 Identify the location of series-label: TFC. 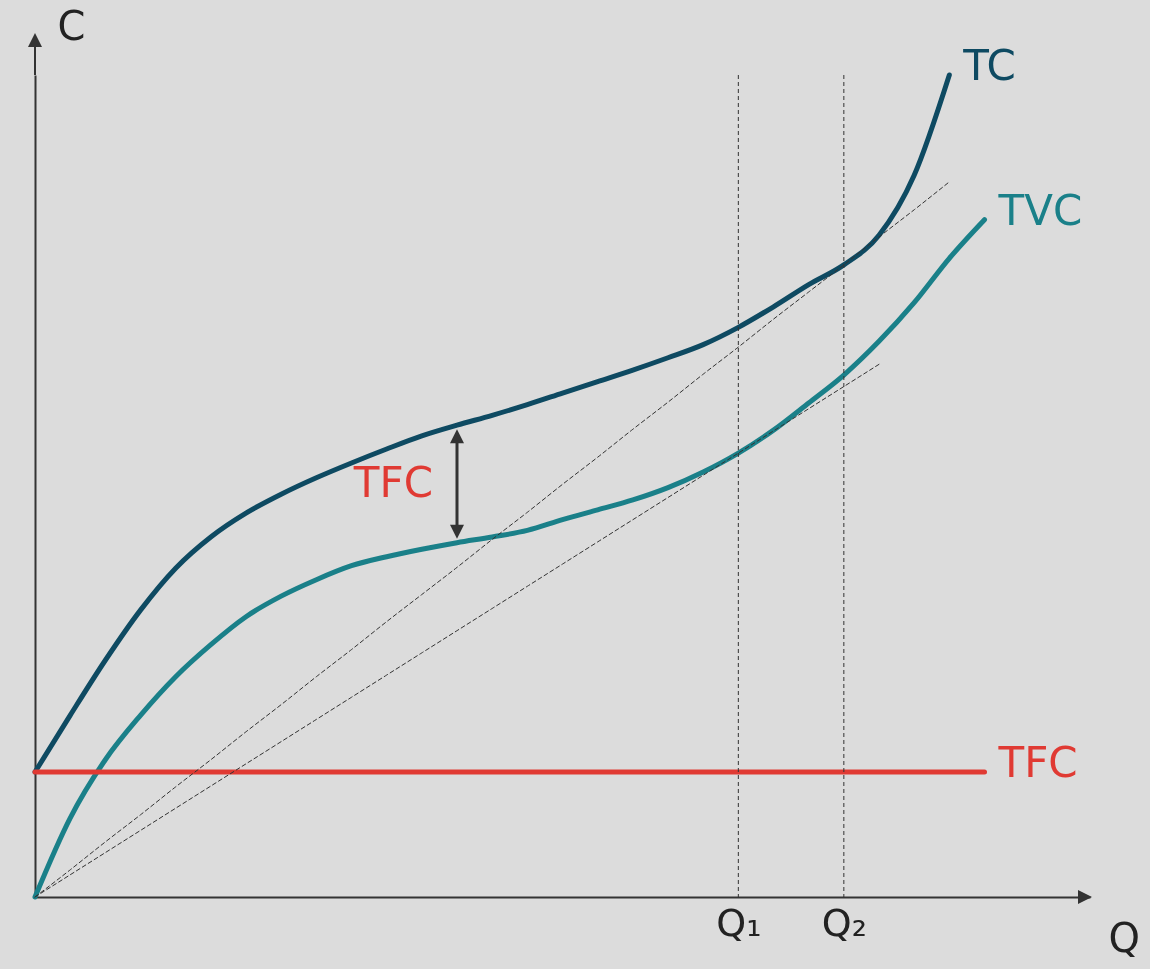
(1037, 763).